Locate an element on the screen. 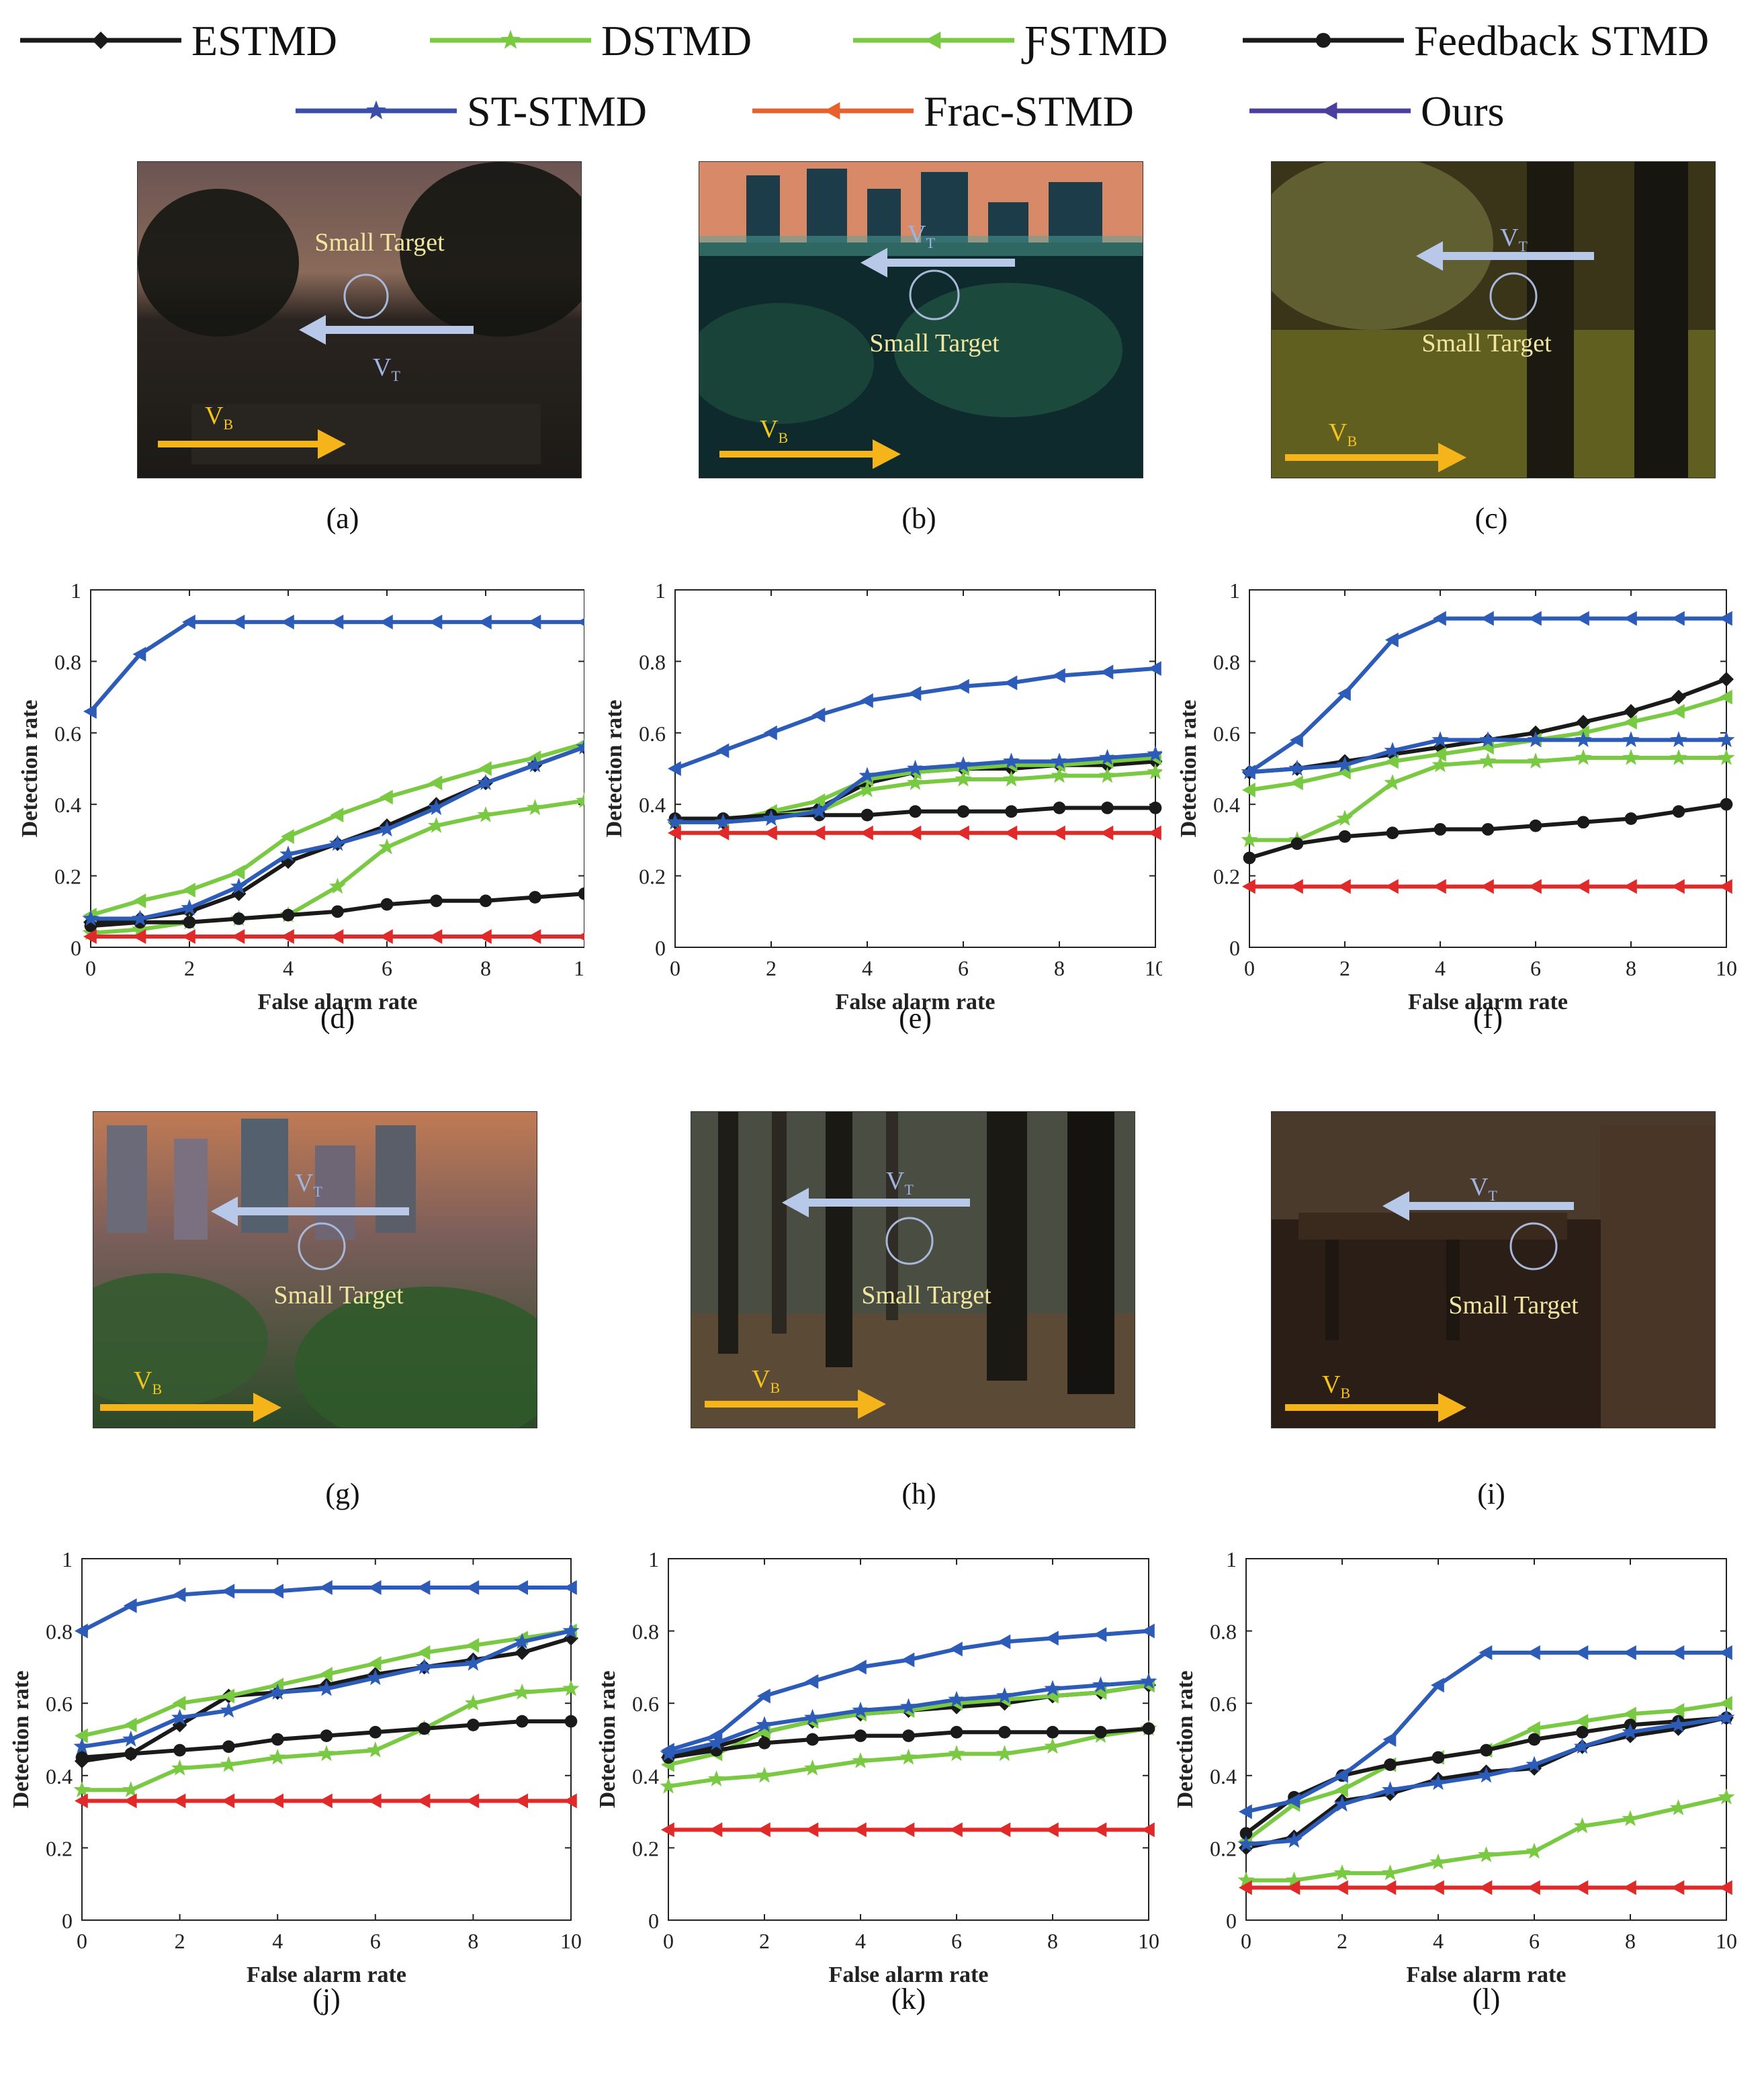  legend-label: Feedback STMD is located at coordinates (1561, 40).